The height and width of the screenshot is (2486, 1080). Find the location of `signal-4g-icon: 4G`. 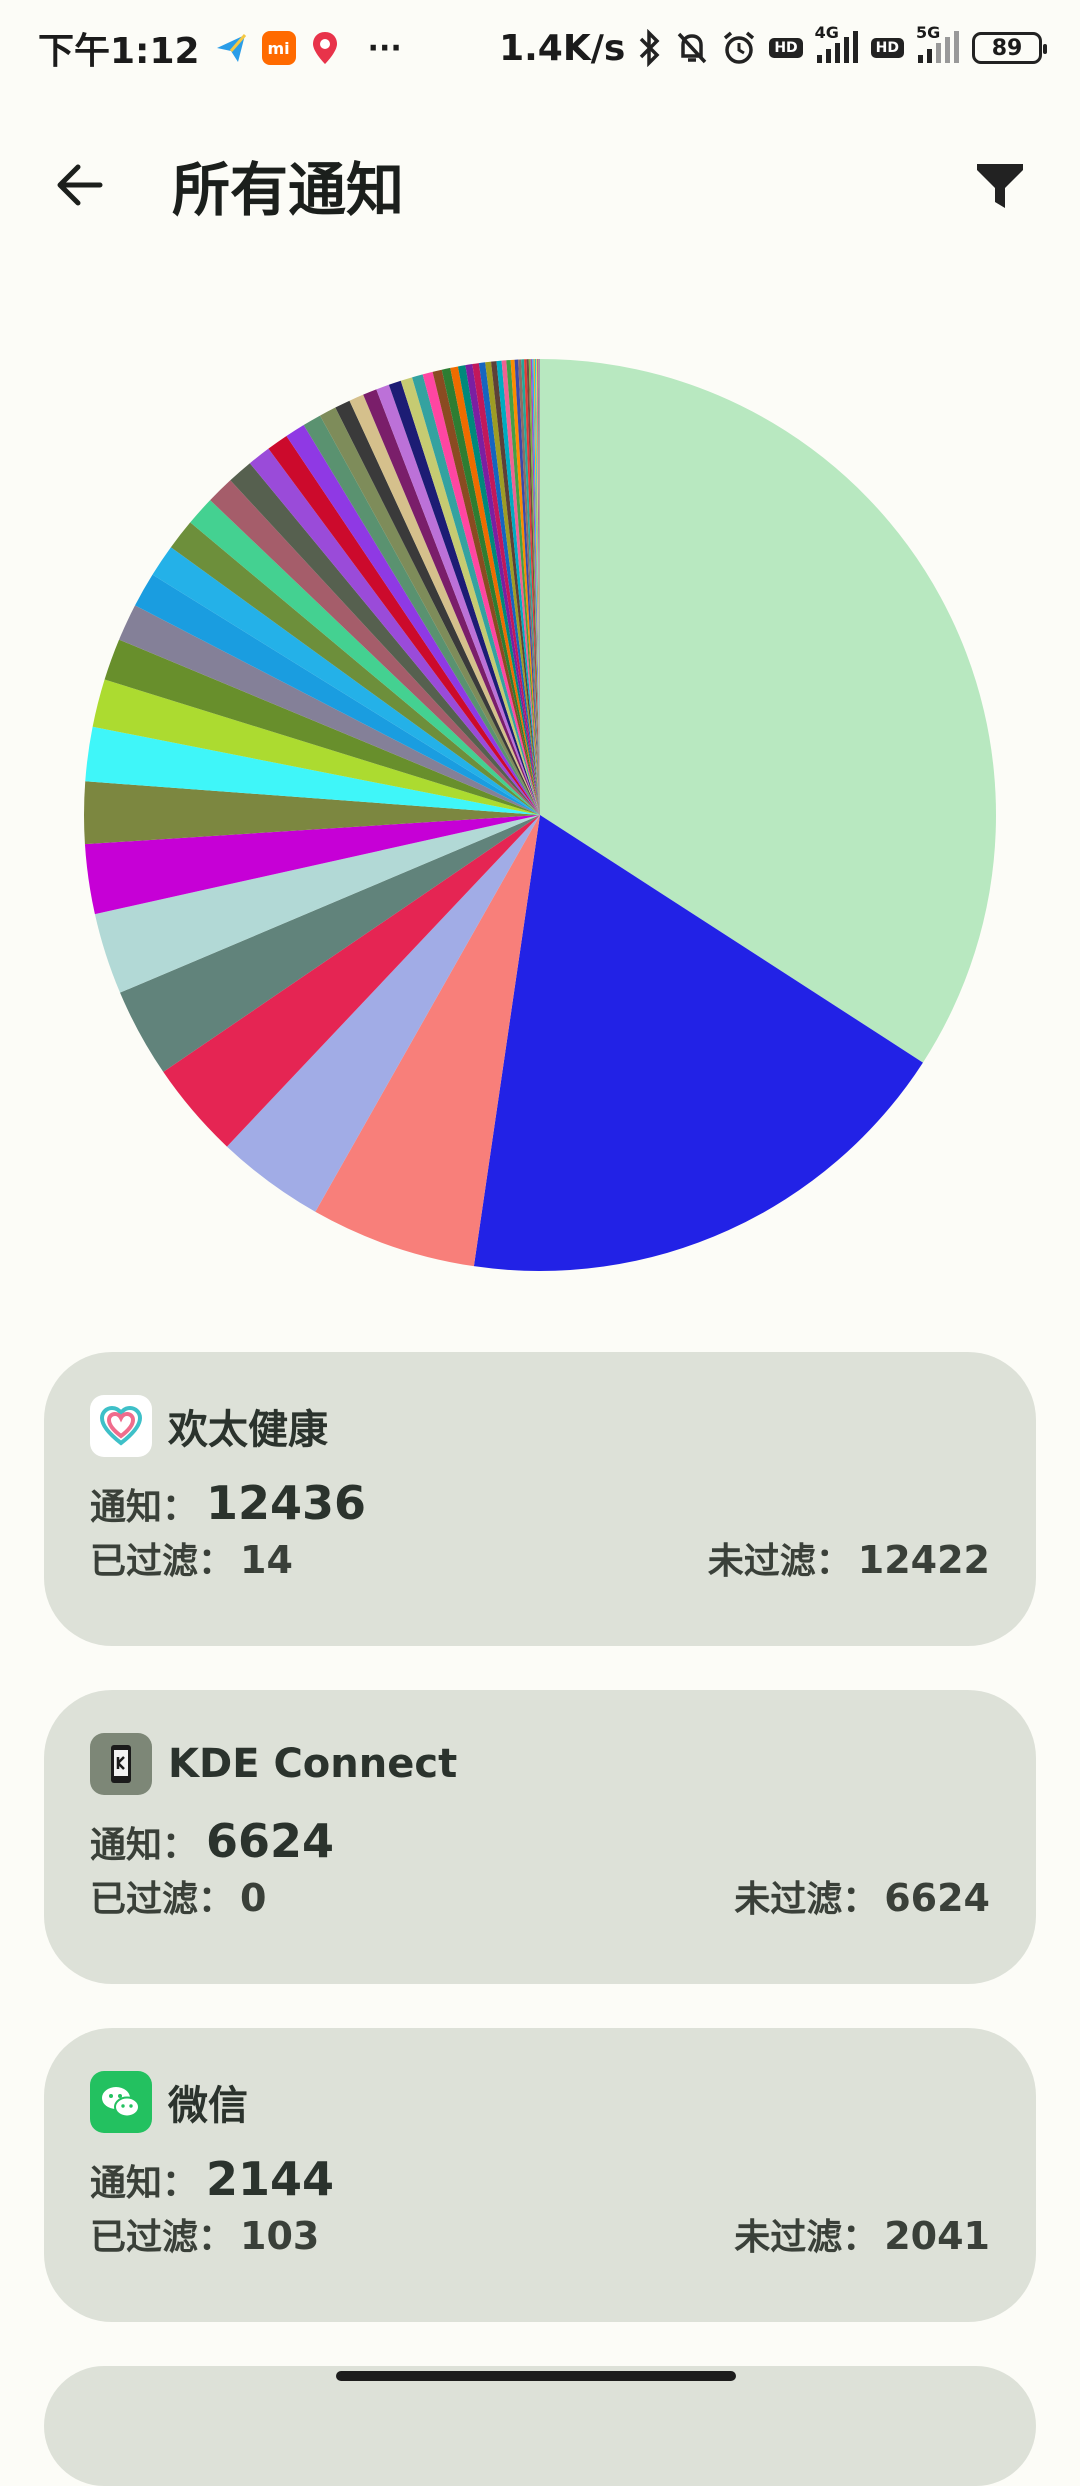

signal-4g-icon: 4G is located at coordinates (837, 48).